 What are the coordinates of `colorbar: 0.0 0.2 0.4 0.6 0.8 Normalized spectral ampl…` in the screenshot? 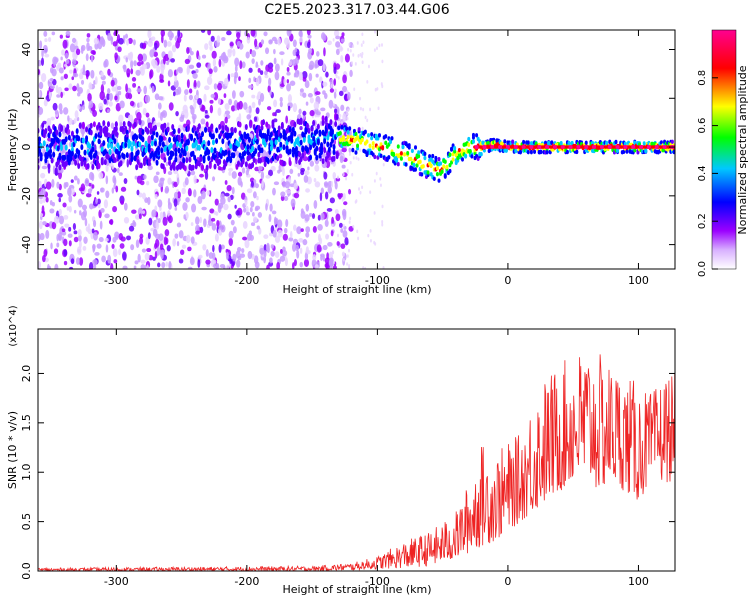 It's located at (723, 153).